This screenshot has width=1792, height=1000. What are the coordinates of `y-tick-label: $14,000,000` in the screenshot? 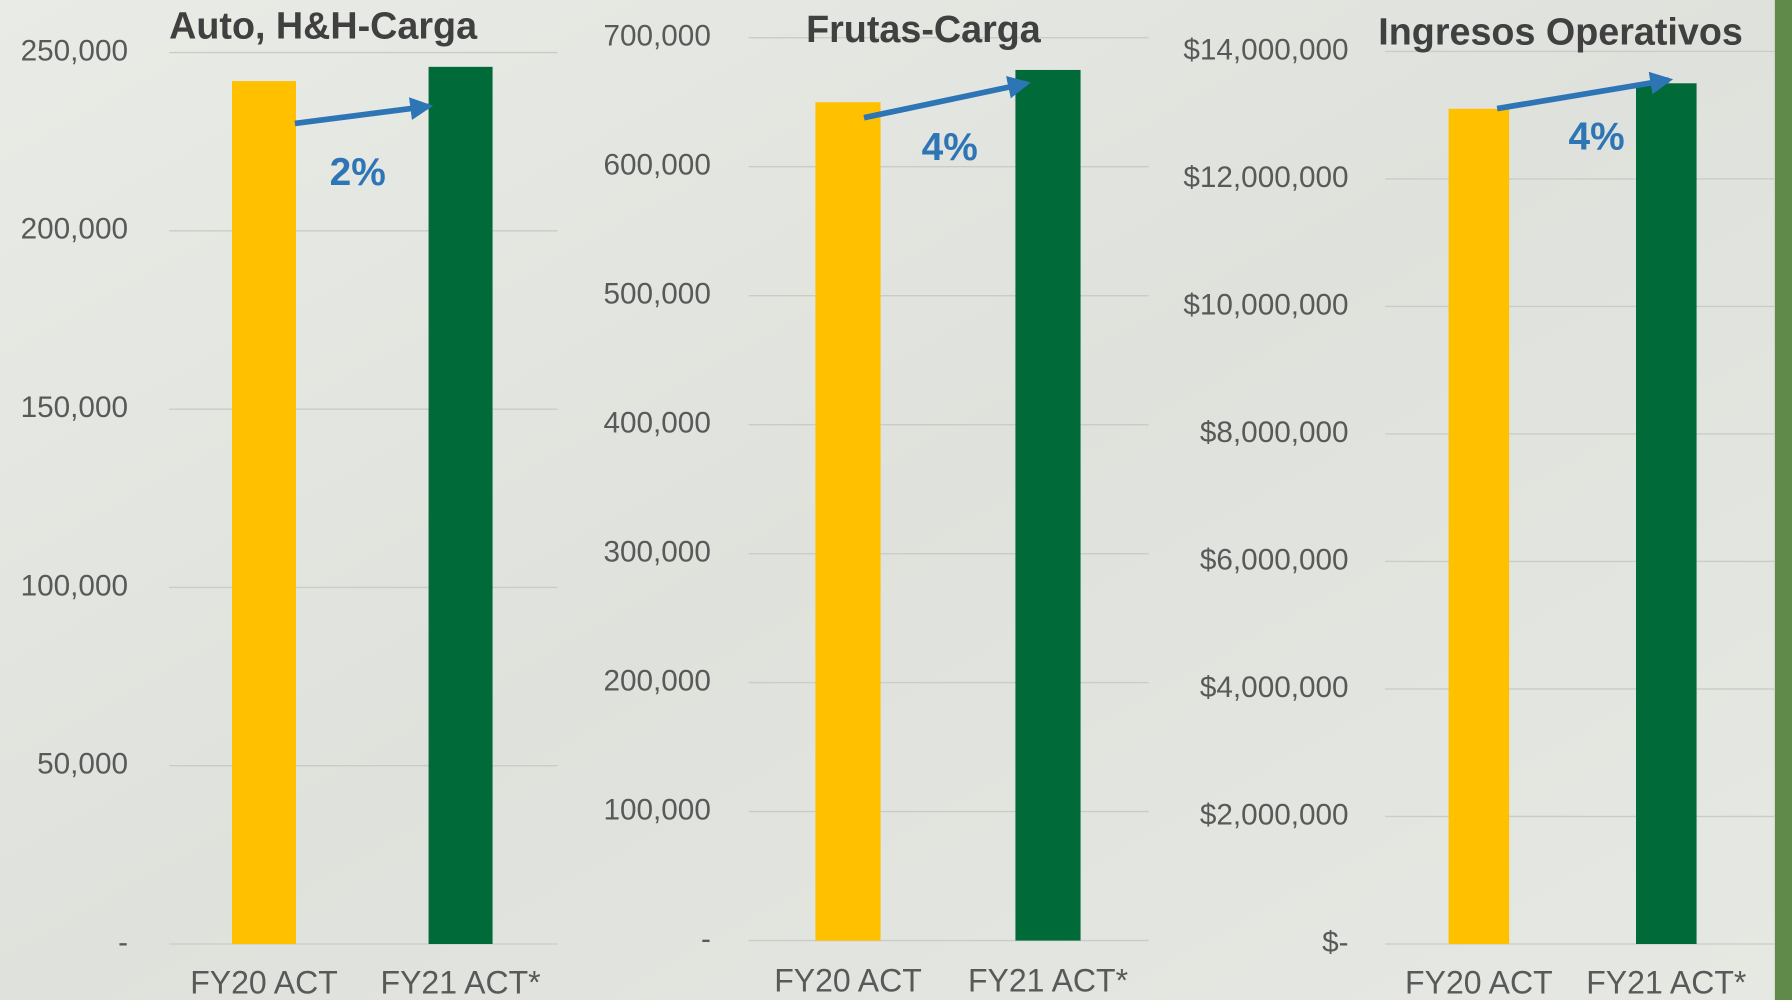 It's located at (1265, 49).